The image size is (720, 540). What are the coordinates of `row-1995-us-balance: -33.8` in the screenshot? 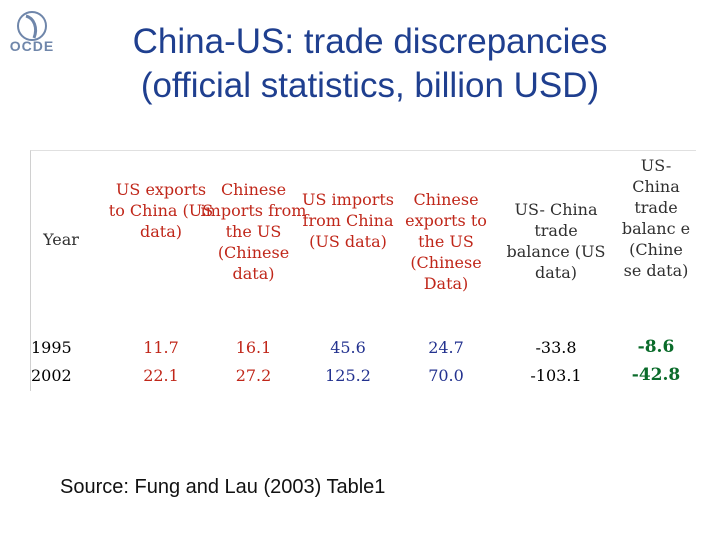 It's located at (556, 347).